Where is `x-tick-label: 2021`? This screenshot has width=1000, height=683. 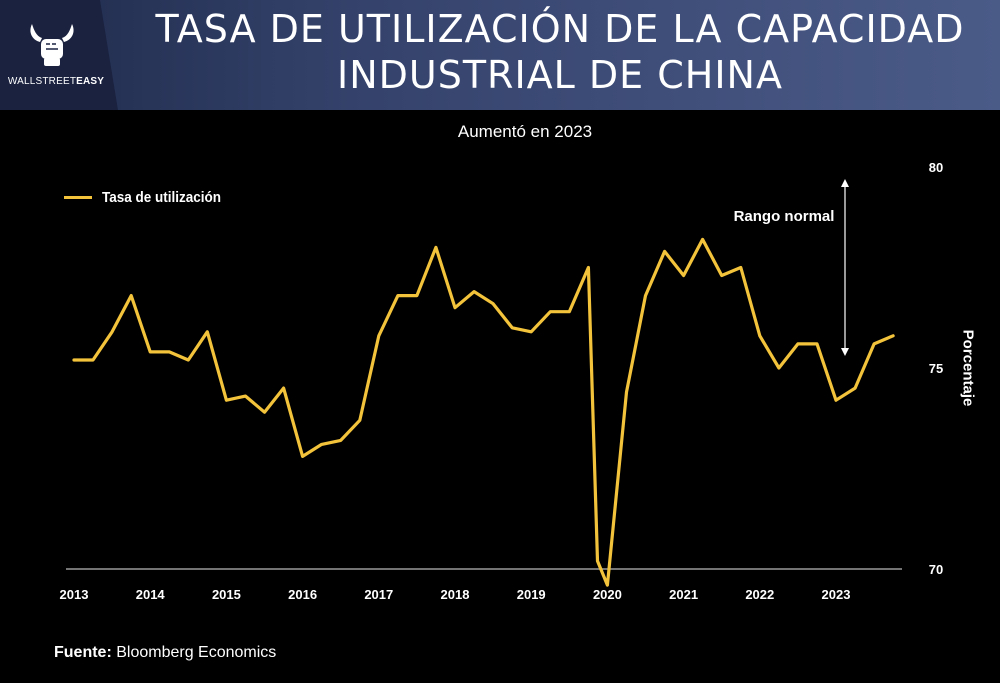
x-tick-label: 2021 is located at coordinates (683, 594).